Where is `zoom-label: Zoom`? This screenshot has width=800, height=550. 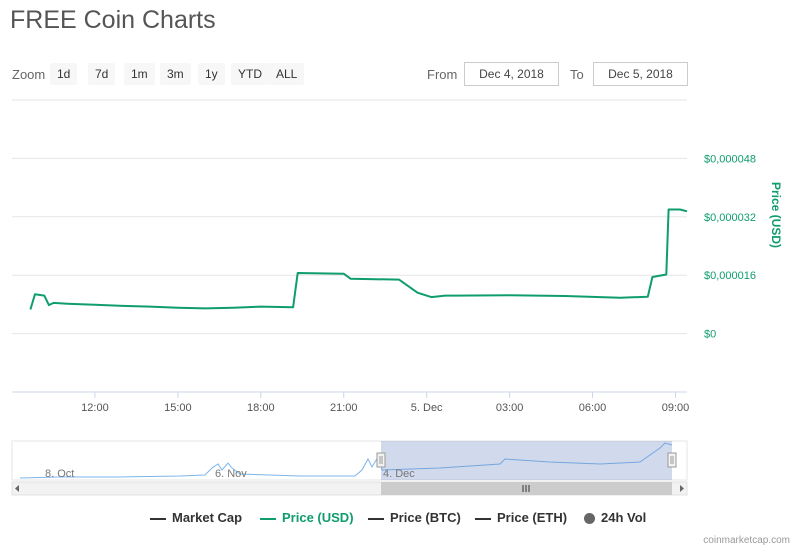 zoom-label: Zoom is located at coordinates (29, 74).